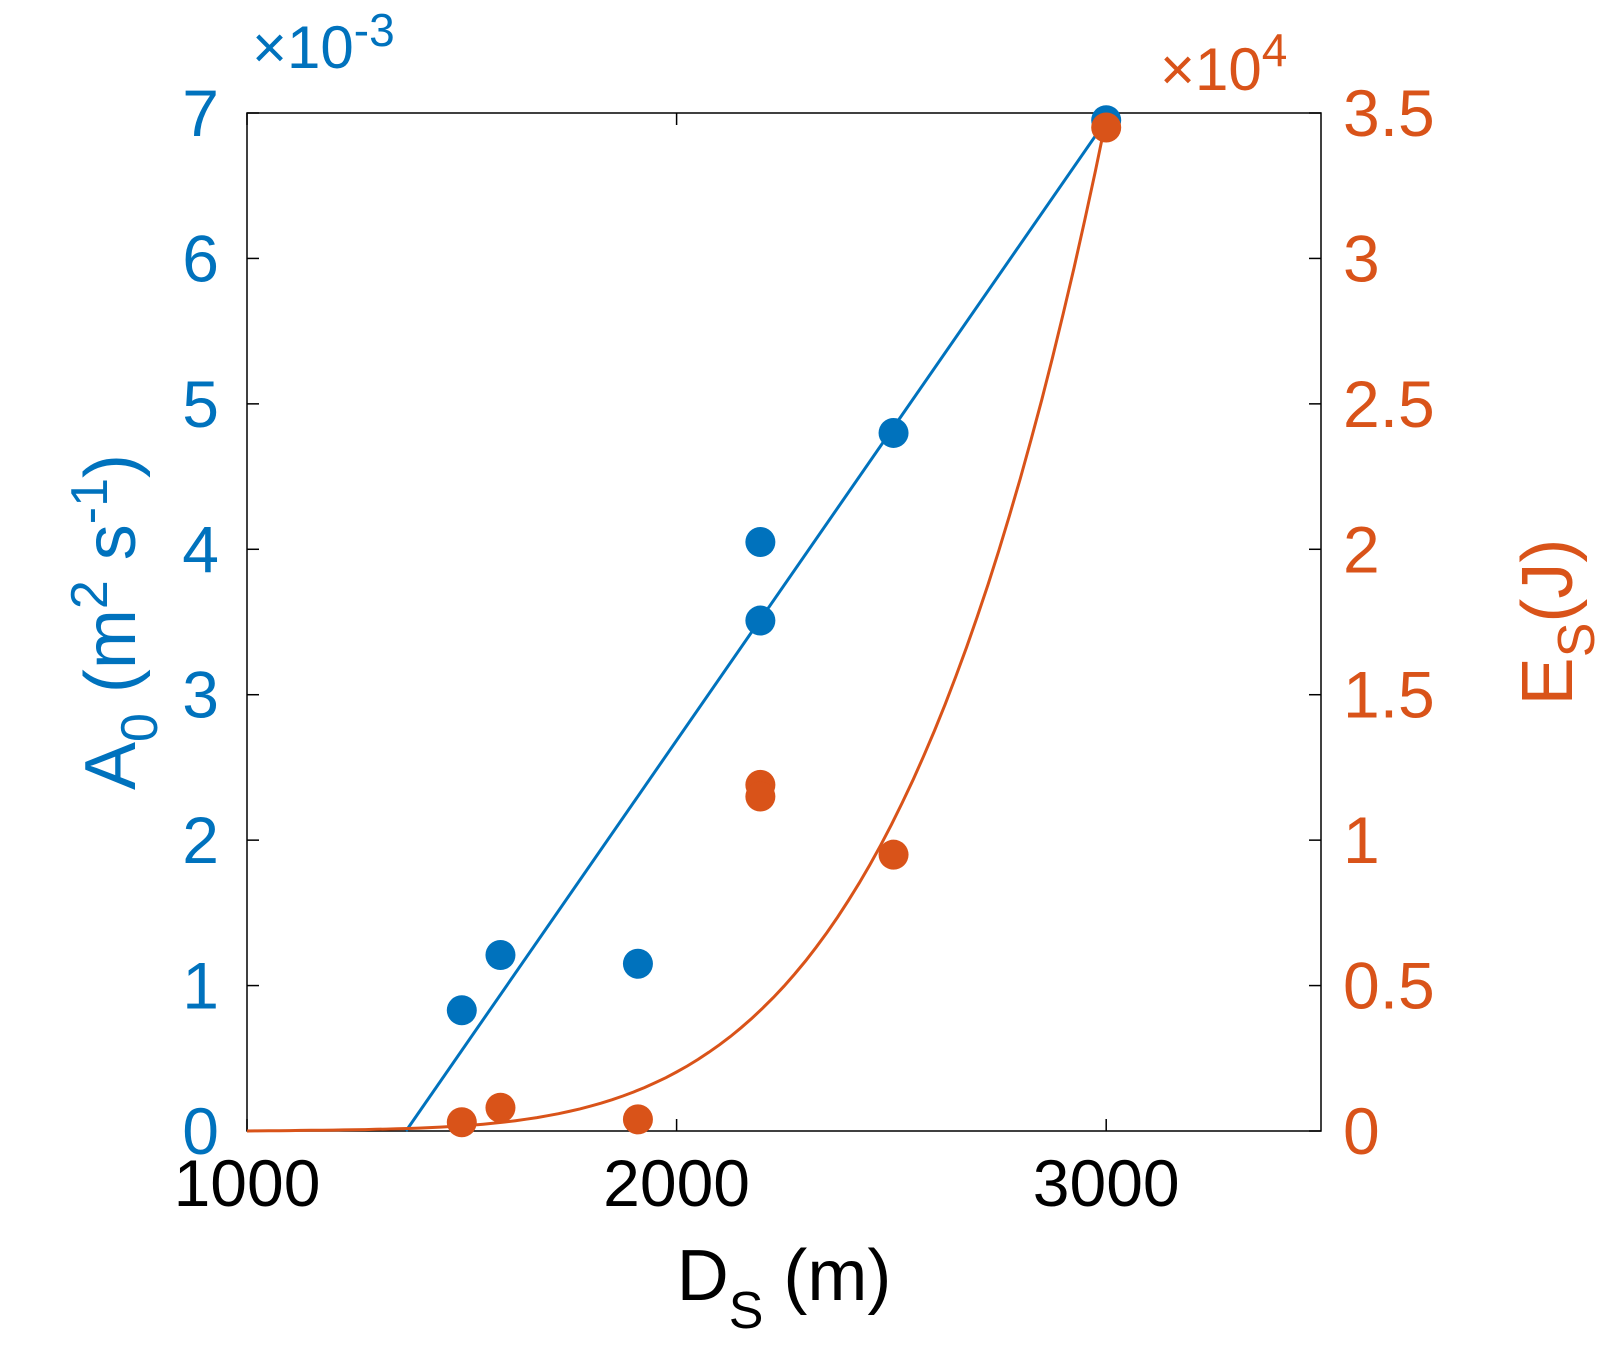  I want to click on y-left-axis-ticks: 0 1 2 3 4 5 6 7, so click(220, 622).